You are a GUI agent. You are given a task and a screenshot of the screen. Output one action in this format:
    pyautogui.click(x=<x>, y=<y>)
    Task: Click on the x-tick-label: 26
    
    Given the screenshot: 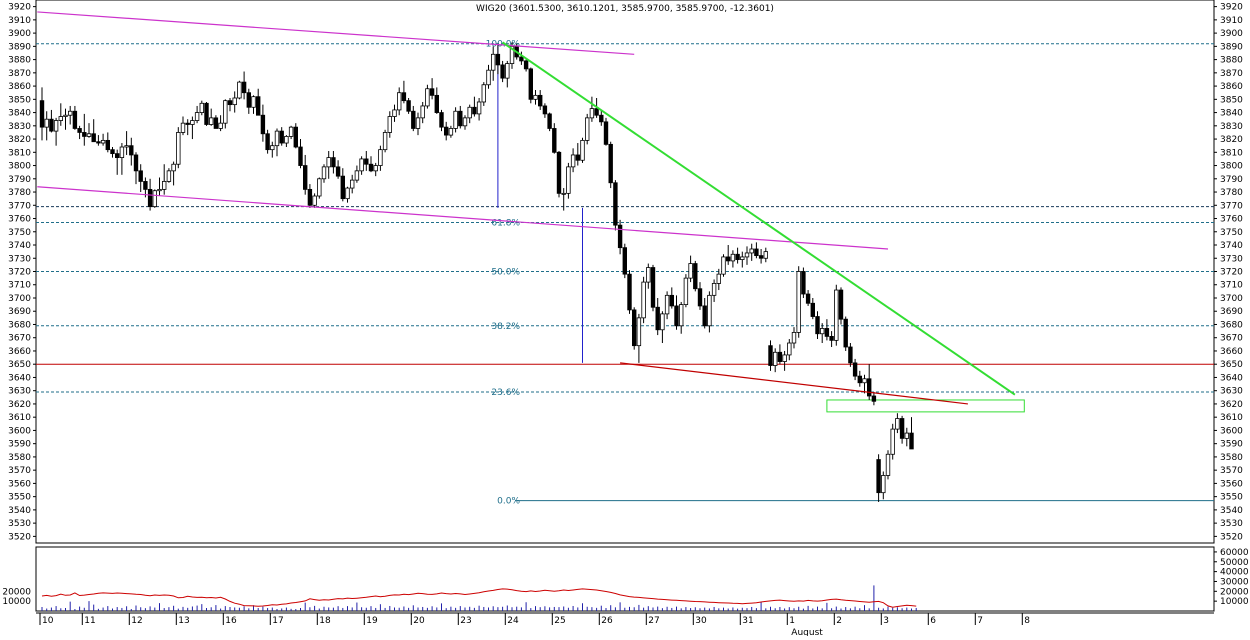 What is the action you would take?
    pyautogui.click(x=607, y=621)
    